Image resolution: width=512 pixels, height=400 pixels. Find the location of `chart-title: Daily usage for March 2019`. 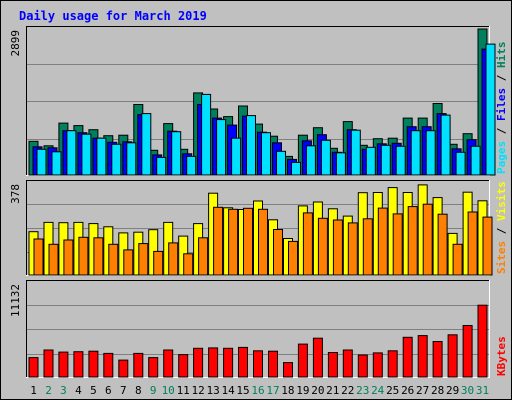

chart-title: Daily usage for March 2019 is located at coordinates (113, 16).